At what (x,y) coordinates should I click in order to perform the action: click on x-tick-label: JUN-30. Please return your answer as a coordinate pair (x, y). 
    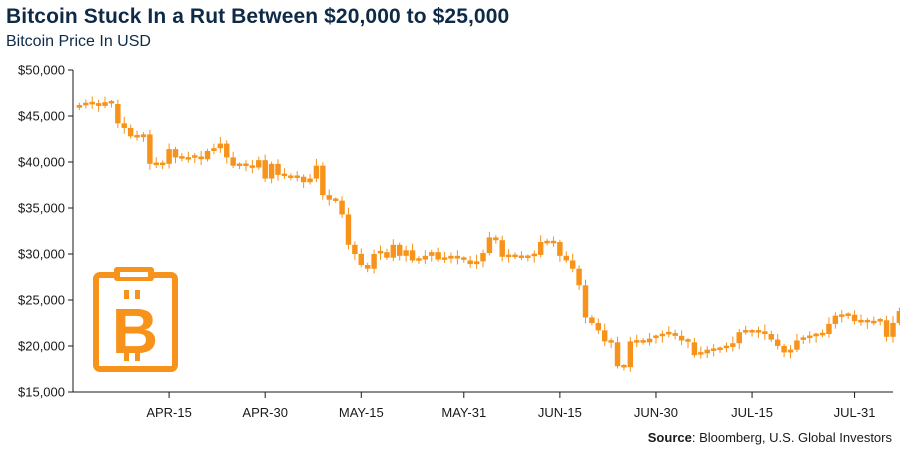
    Looking at the image, I should click on (656, 412).